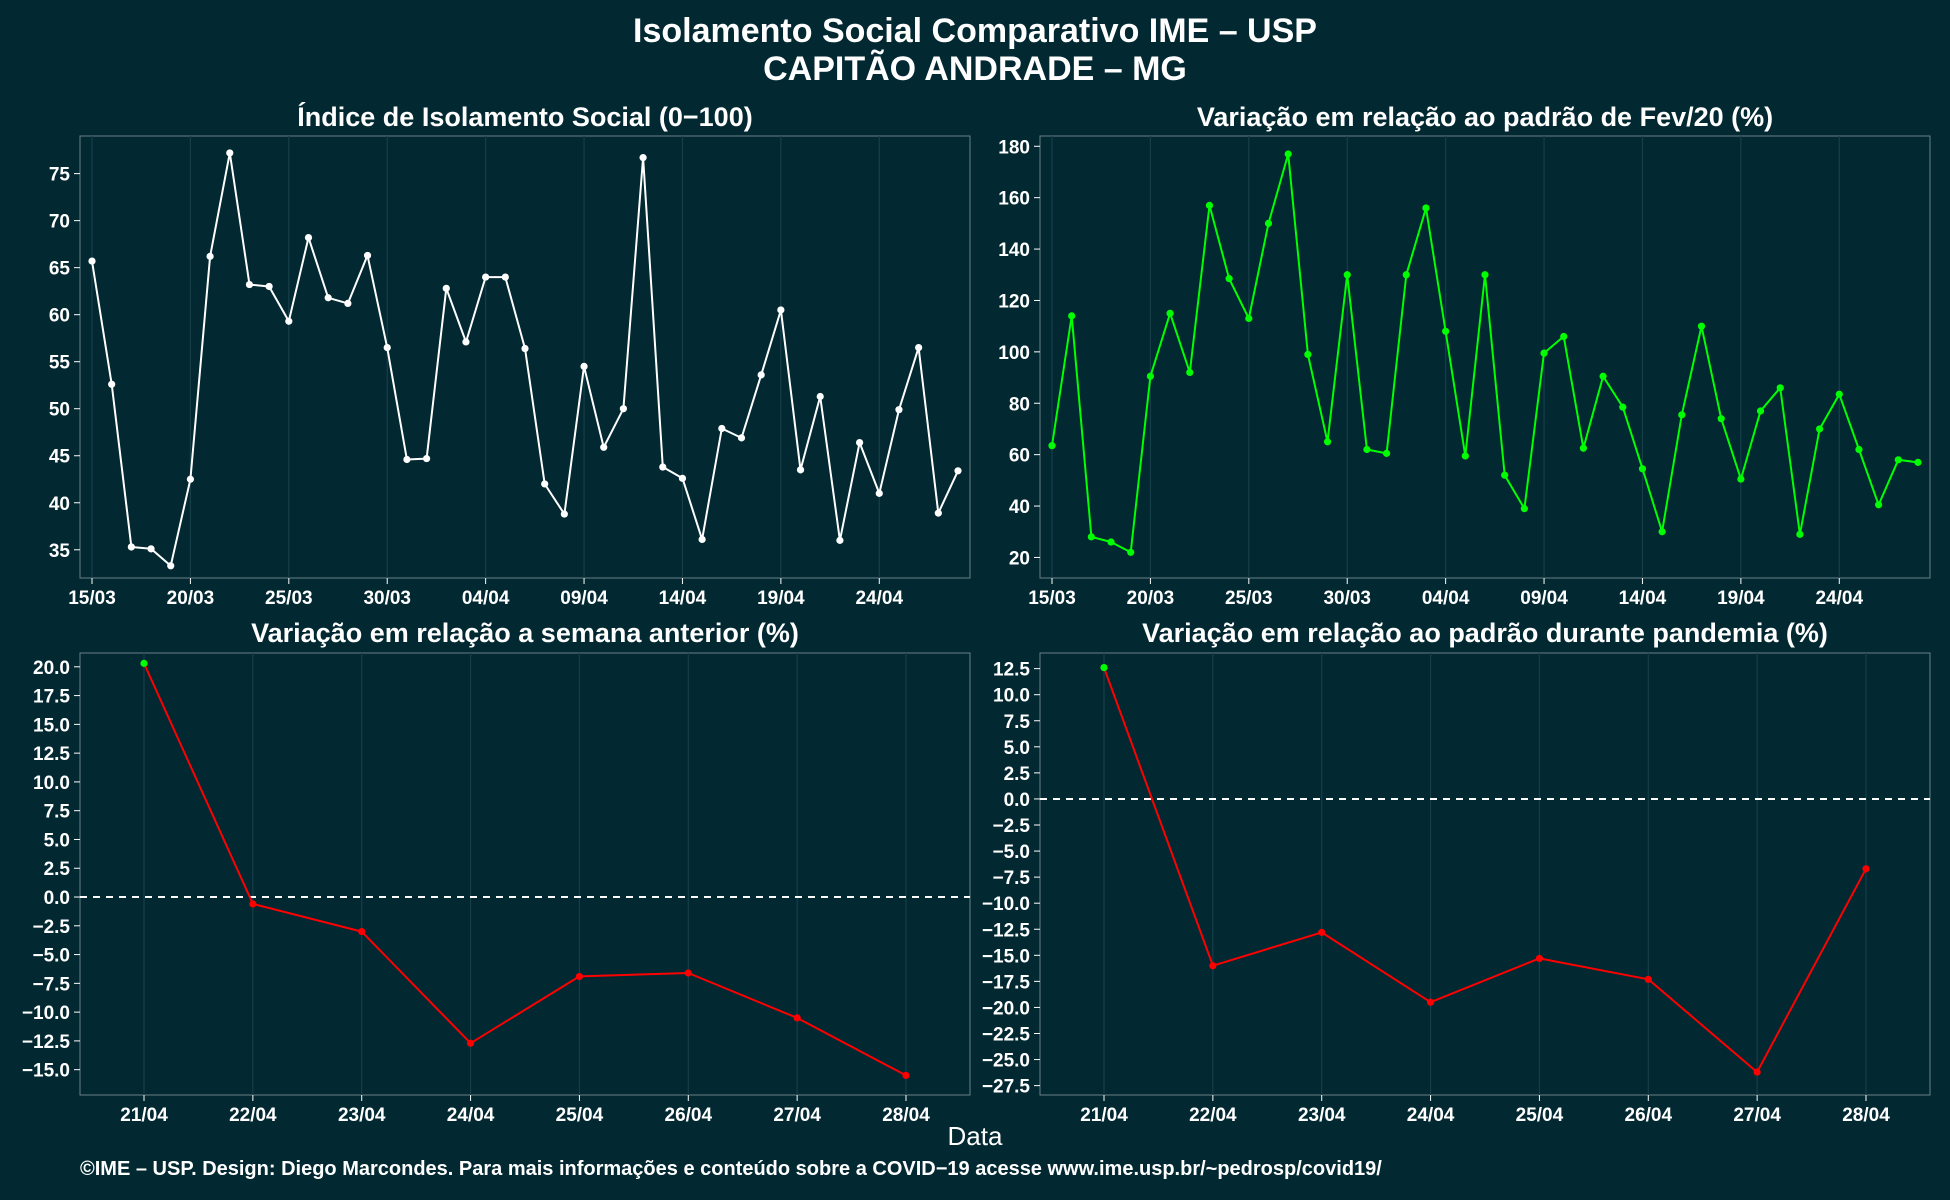 This screenshot has width=1950, height=1200. I want to click on x-tick-label: 21/04, so click(144, 1115).